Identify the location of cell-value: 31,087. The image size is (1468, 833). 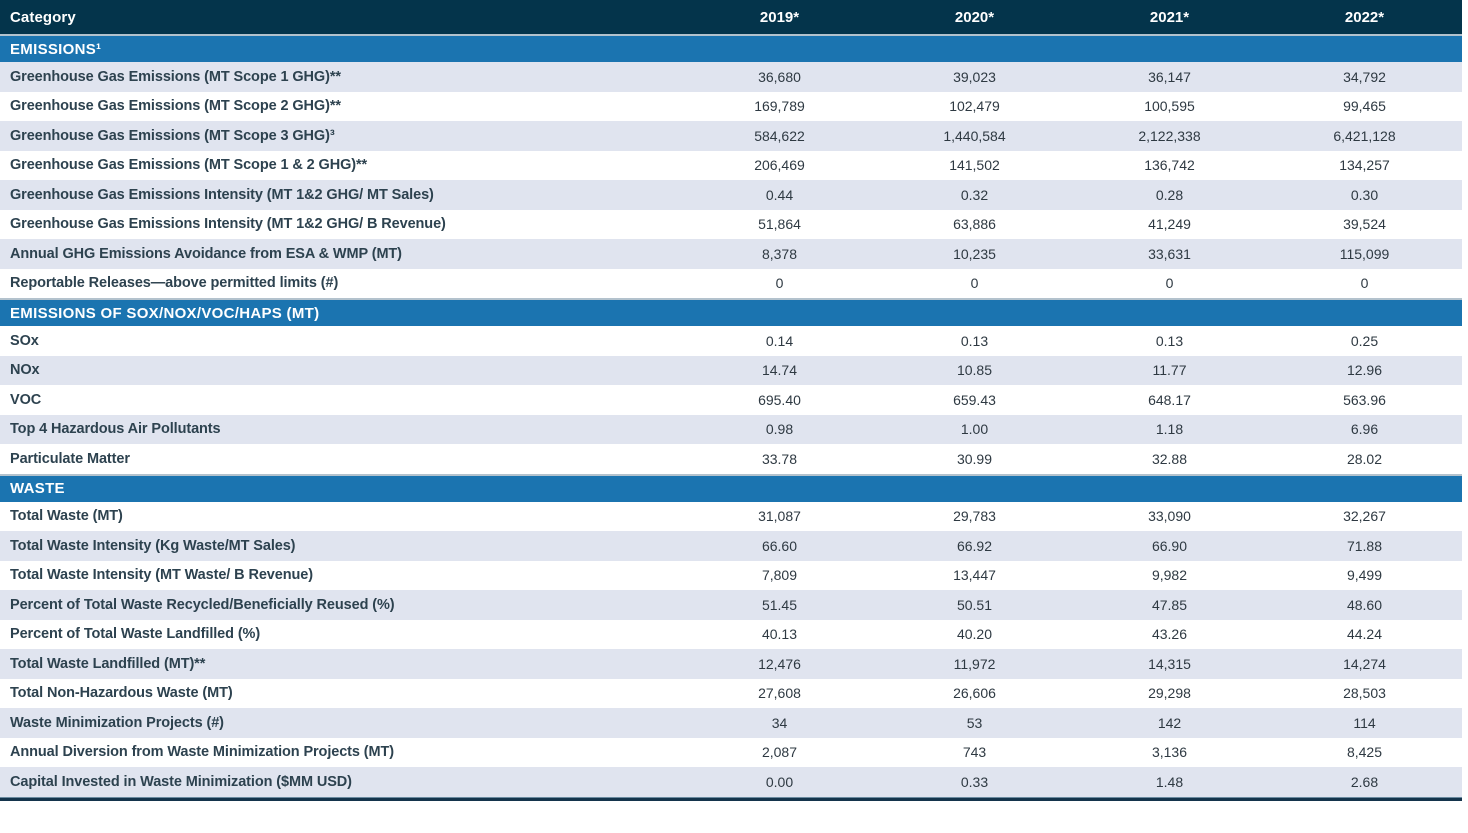
(779, 516).